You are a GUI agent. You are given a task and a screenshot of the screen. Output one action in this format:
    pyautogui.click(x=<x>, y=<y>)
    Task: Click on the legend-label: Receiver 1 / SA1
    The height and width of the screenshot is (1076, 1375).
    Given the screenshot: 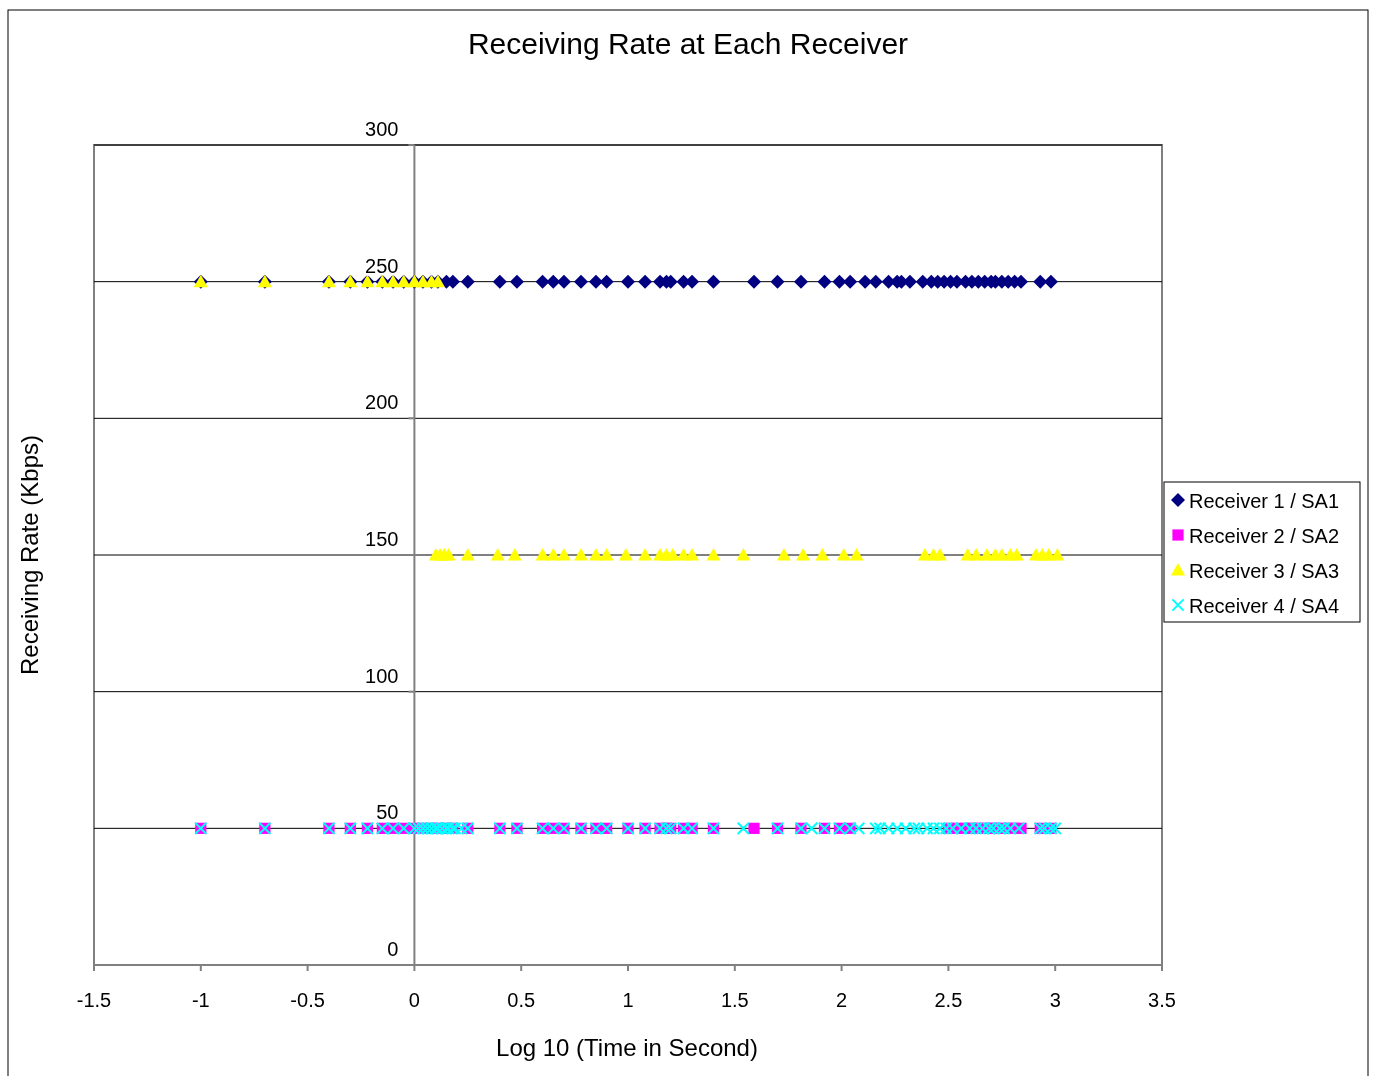 What is the action you would take?
    pyautogui.click(x=1264, y=501)
    